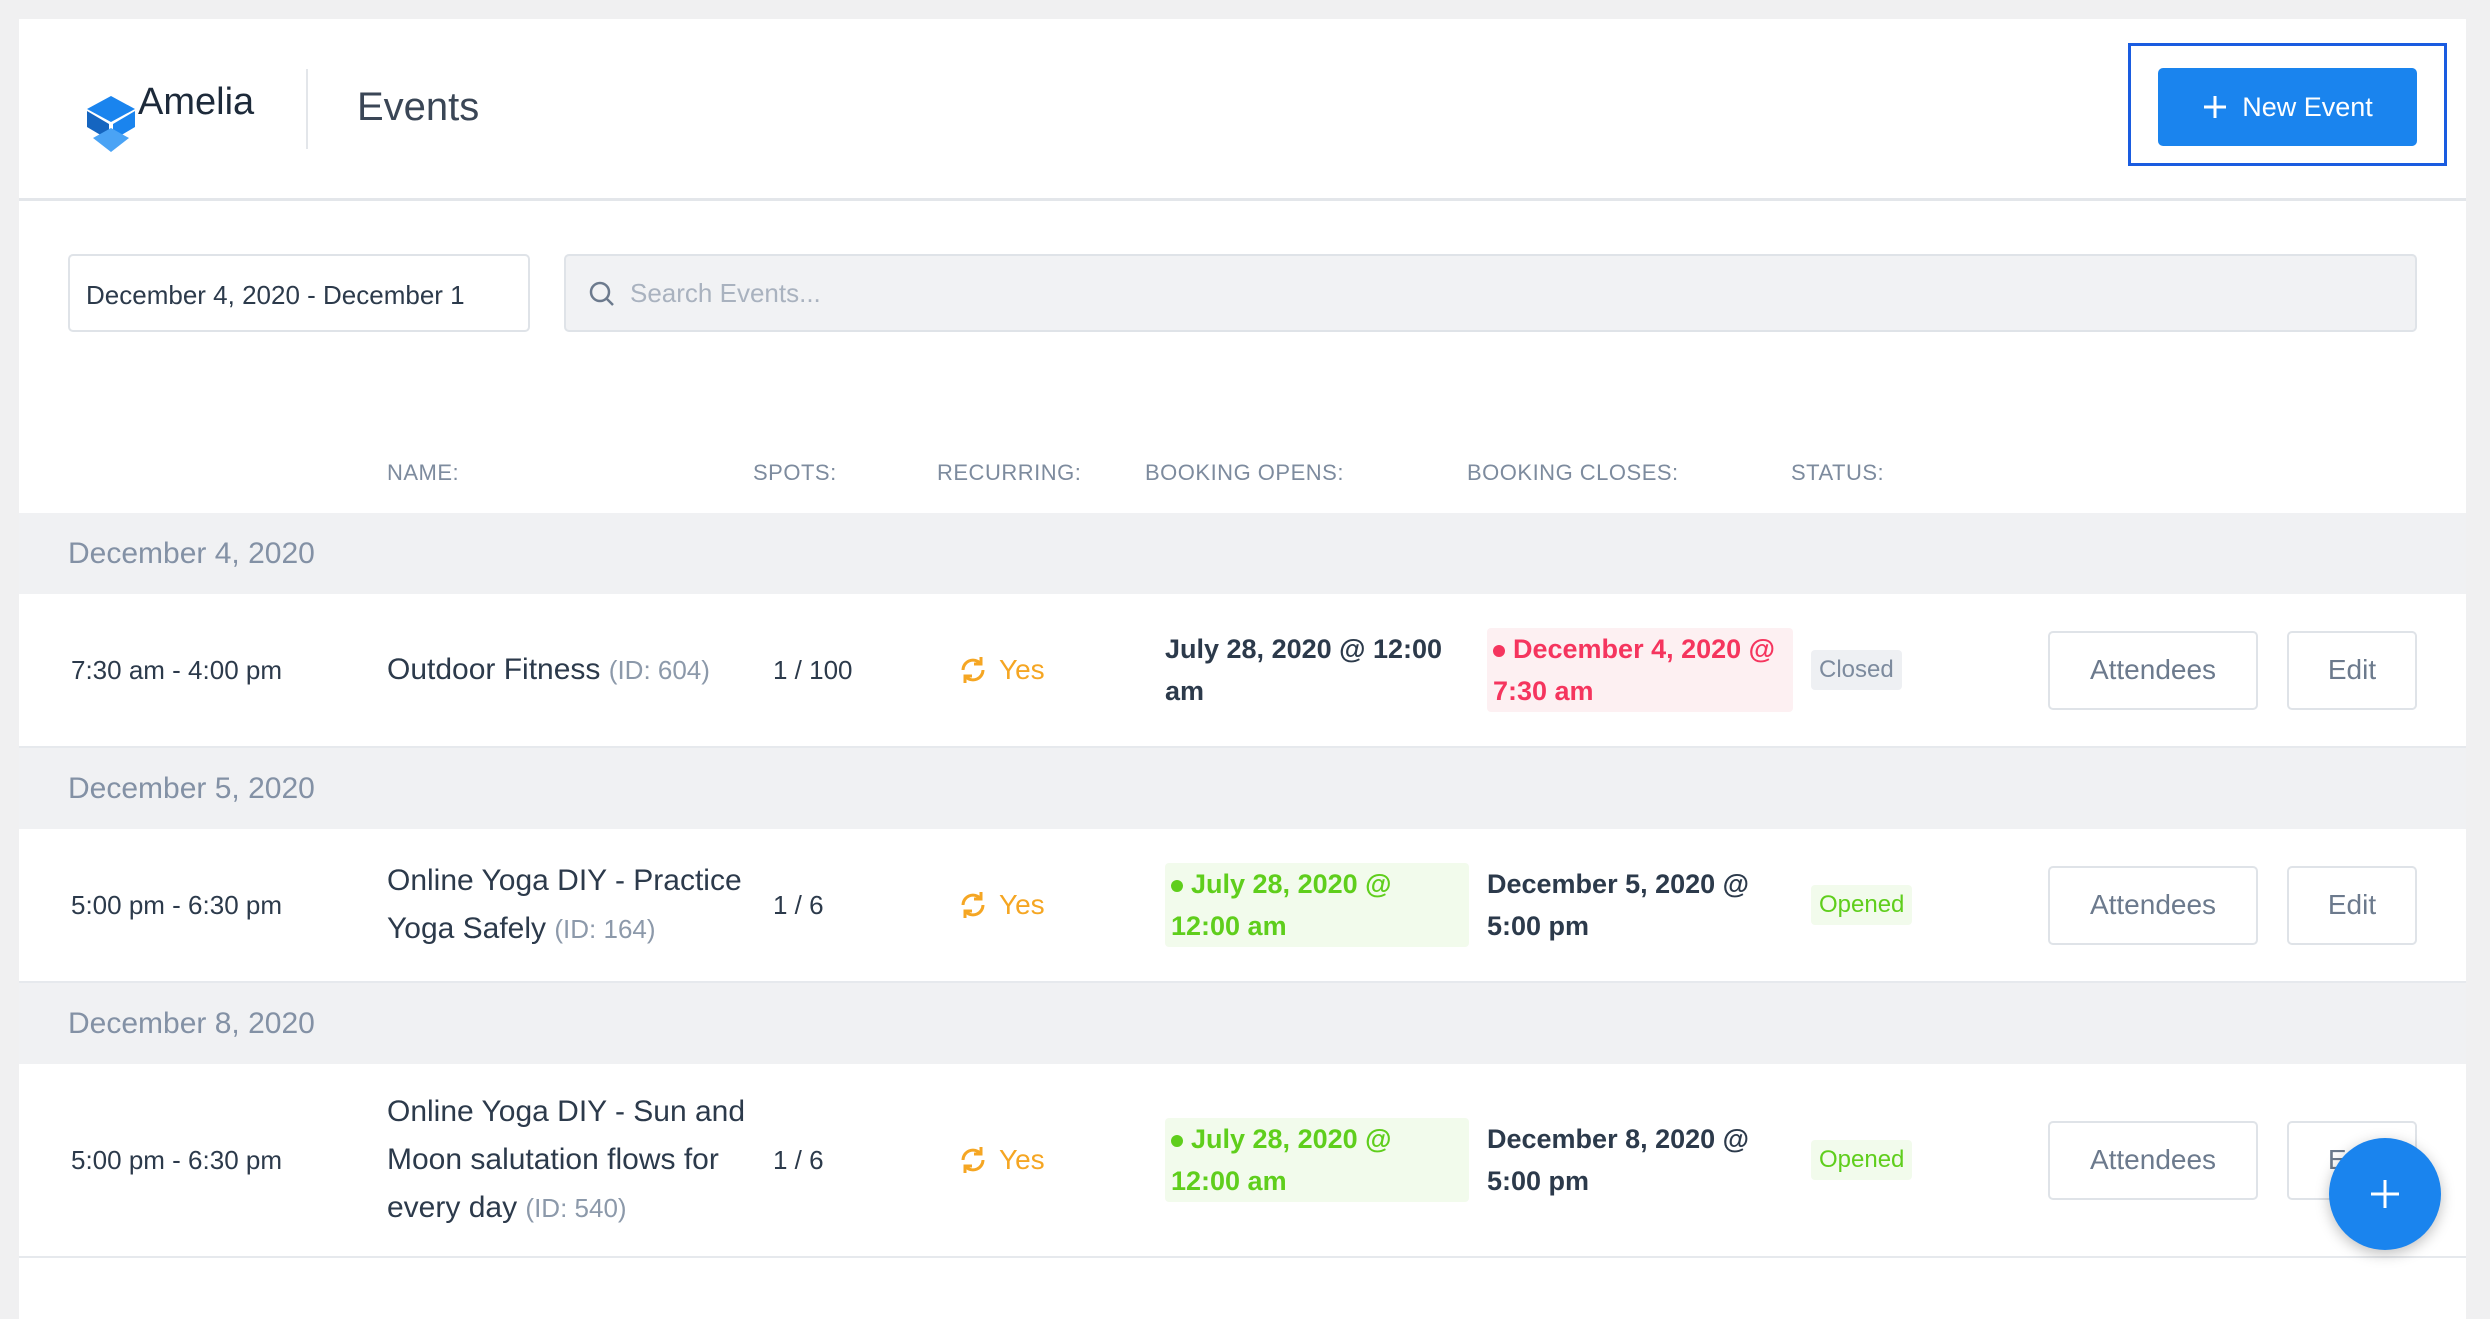 This screenshot has width=2490, height=1319. I want to click on group-date: December 5, 2020, so click(1242, 788).